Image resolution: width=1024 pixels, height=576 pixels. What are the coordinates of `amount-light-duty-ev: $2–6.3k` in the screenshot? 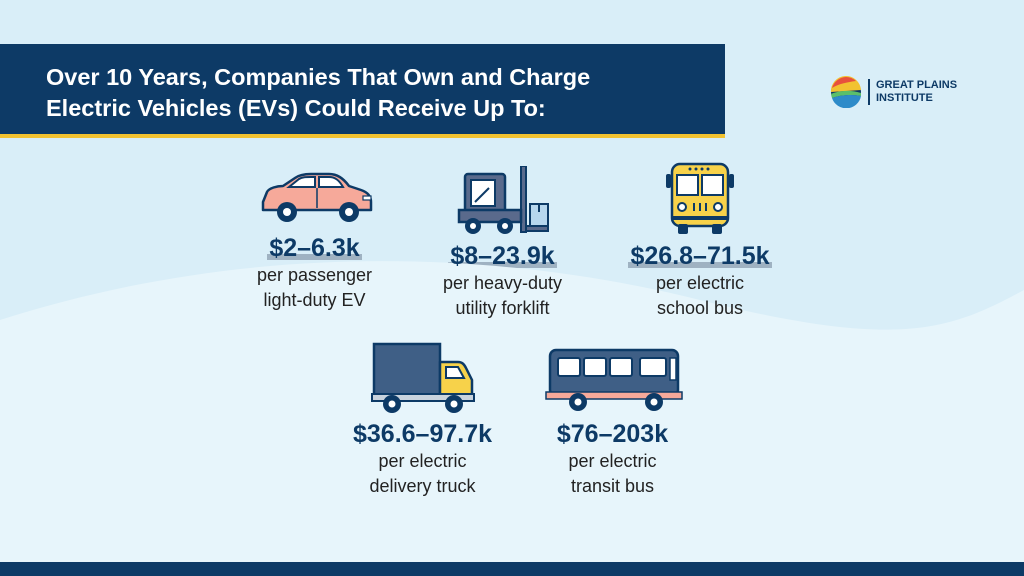 It's located at (315, 248).